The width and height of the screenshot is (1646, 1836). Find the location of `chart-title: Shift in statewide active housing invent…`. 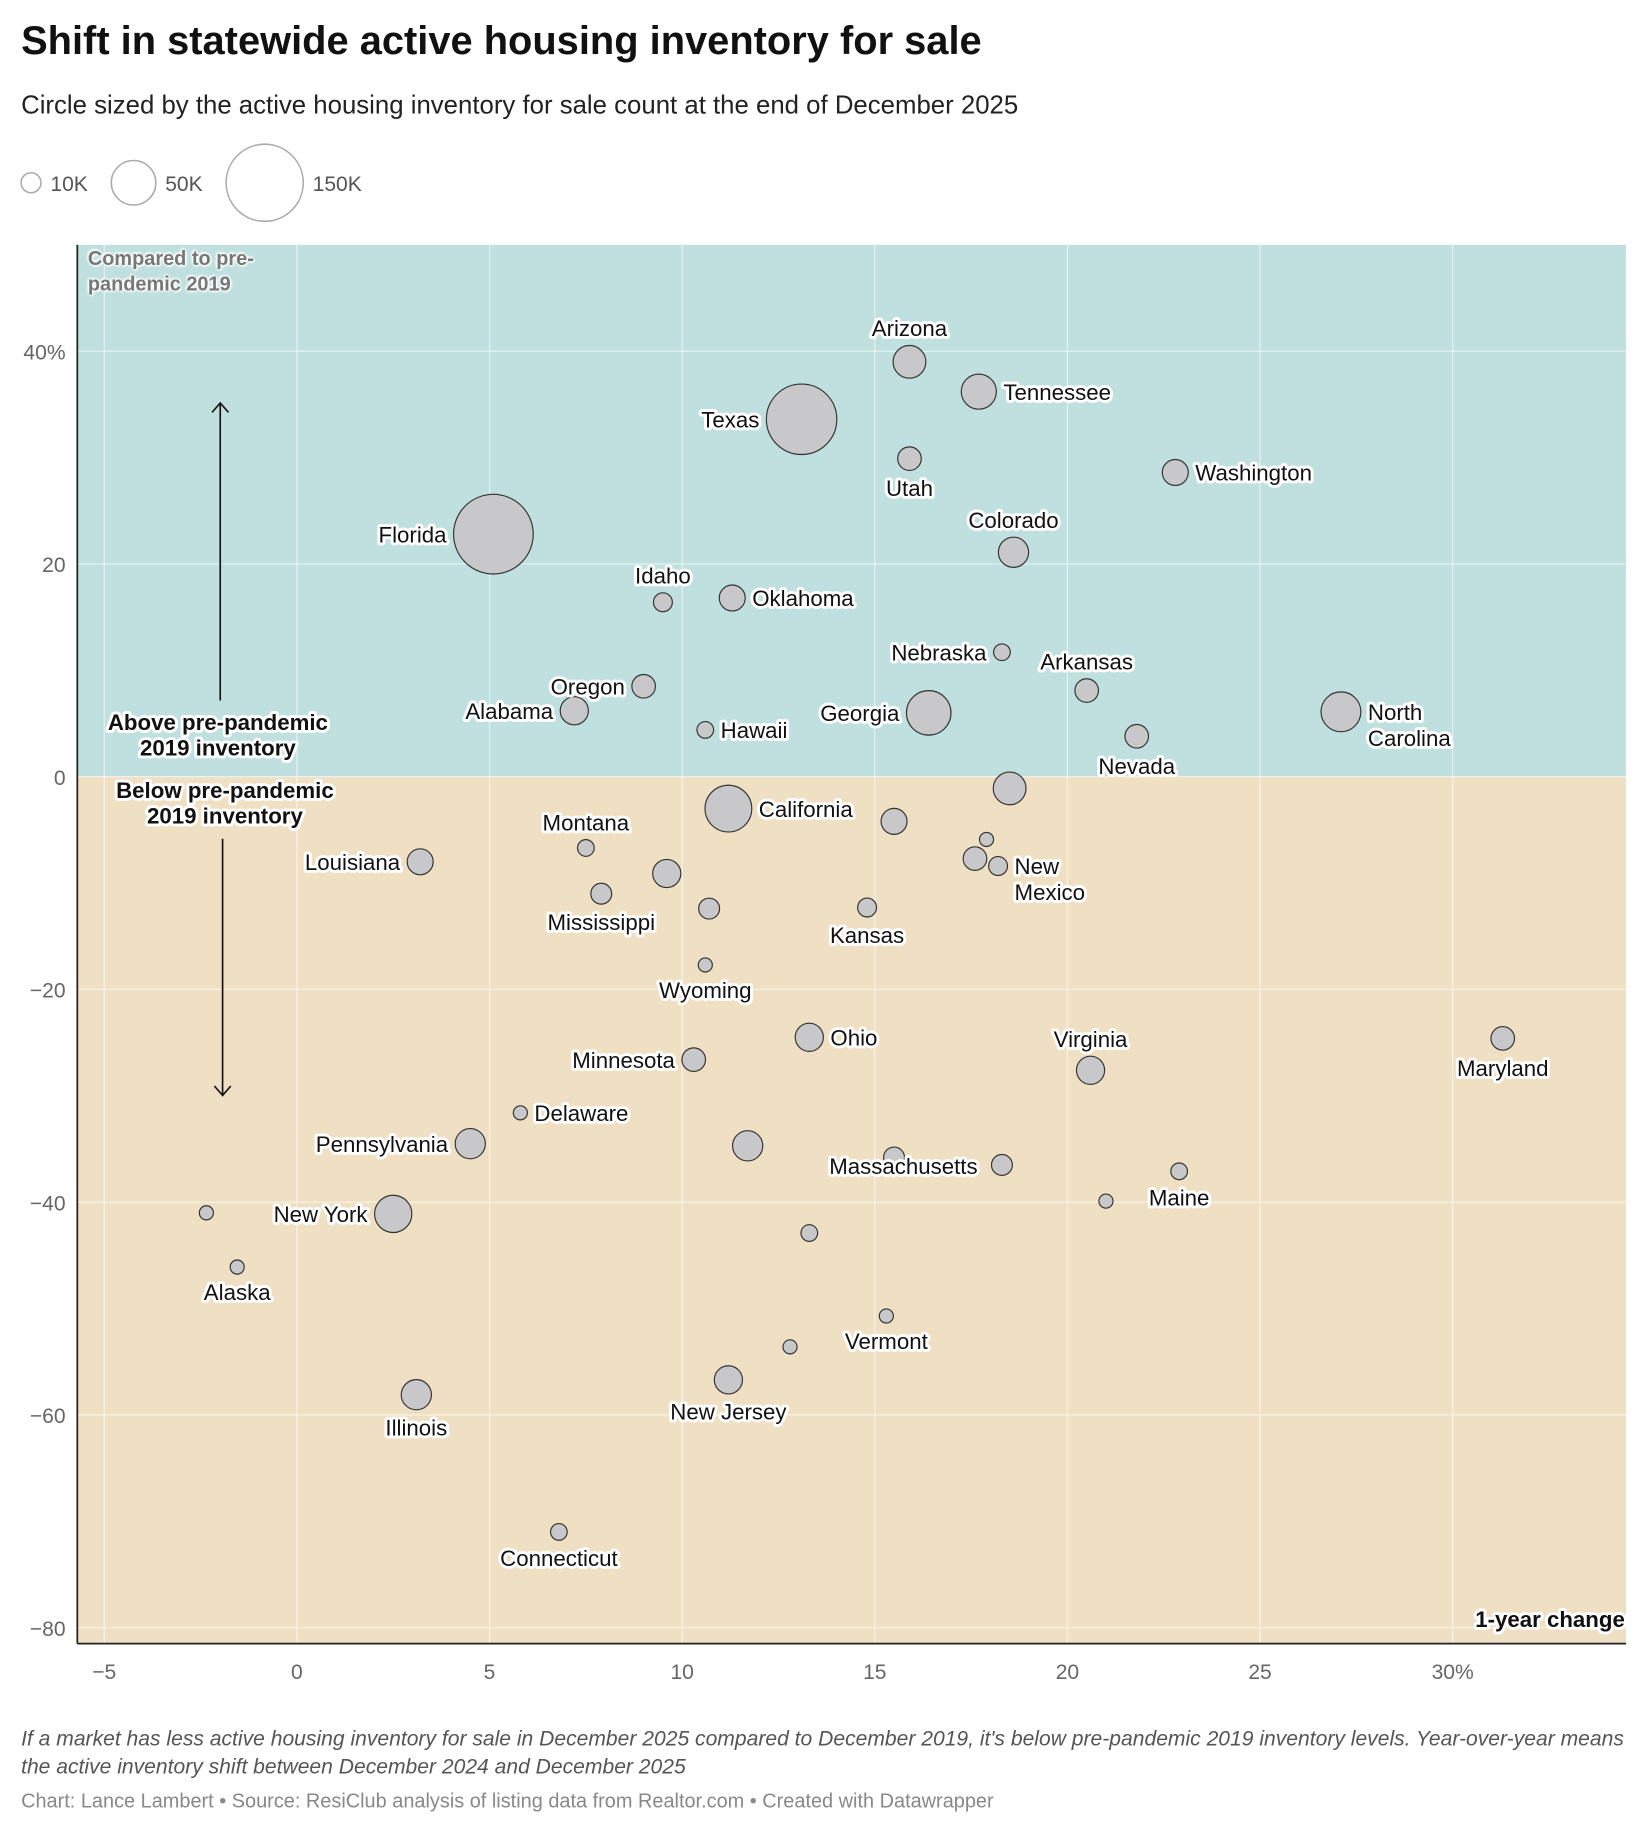

chart-title: Shift in statewide active housing invent… is located at coordinates (501, 41).